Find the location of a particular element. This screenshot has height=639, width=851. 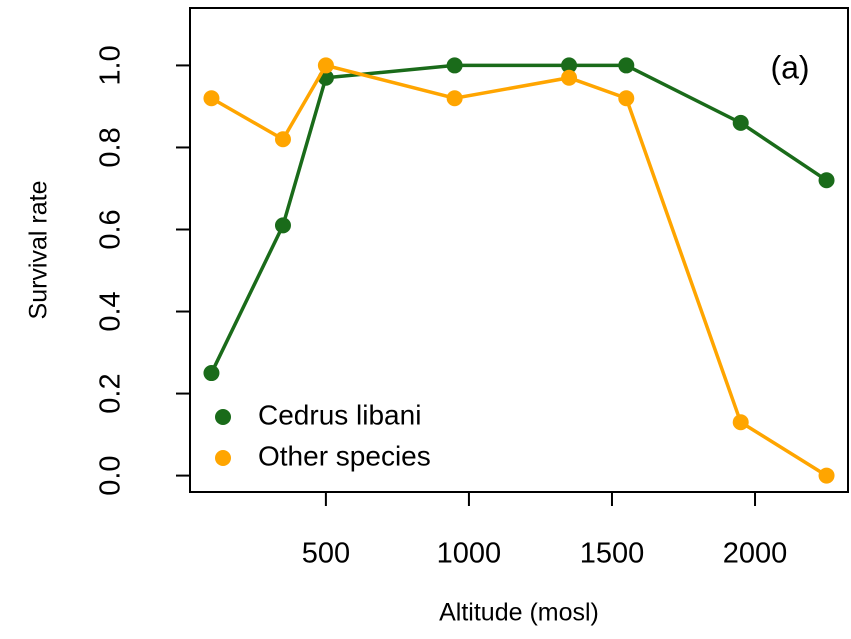

legend-label: Other species is located at coordinates (344, 455).